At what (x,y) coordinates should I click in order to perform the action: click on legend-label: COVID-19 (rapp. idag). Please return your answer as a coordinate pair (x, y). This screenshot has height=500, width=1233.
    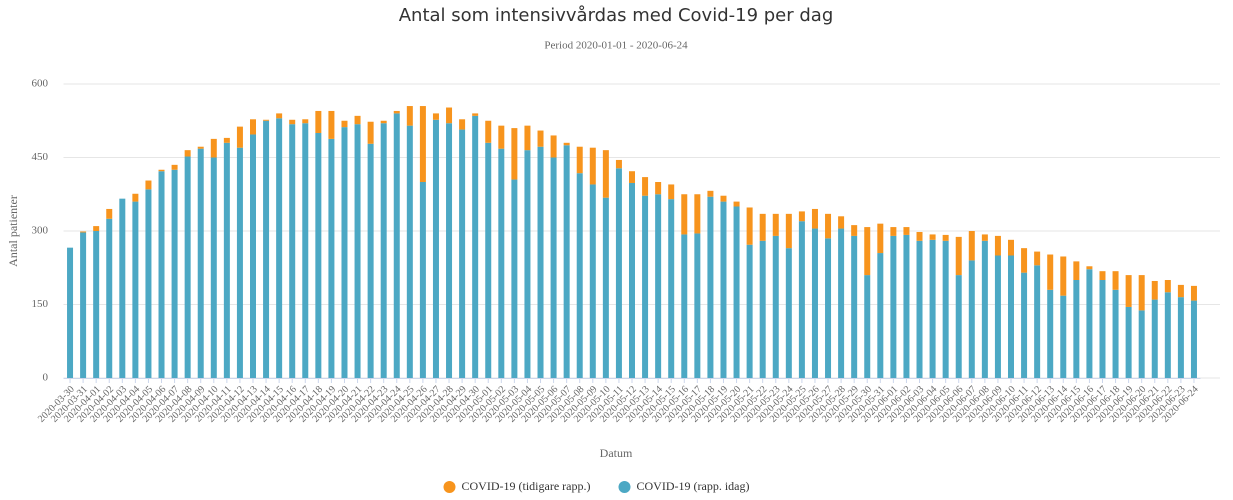
    Looking at the image, I should click on (693, 486).